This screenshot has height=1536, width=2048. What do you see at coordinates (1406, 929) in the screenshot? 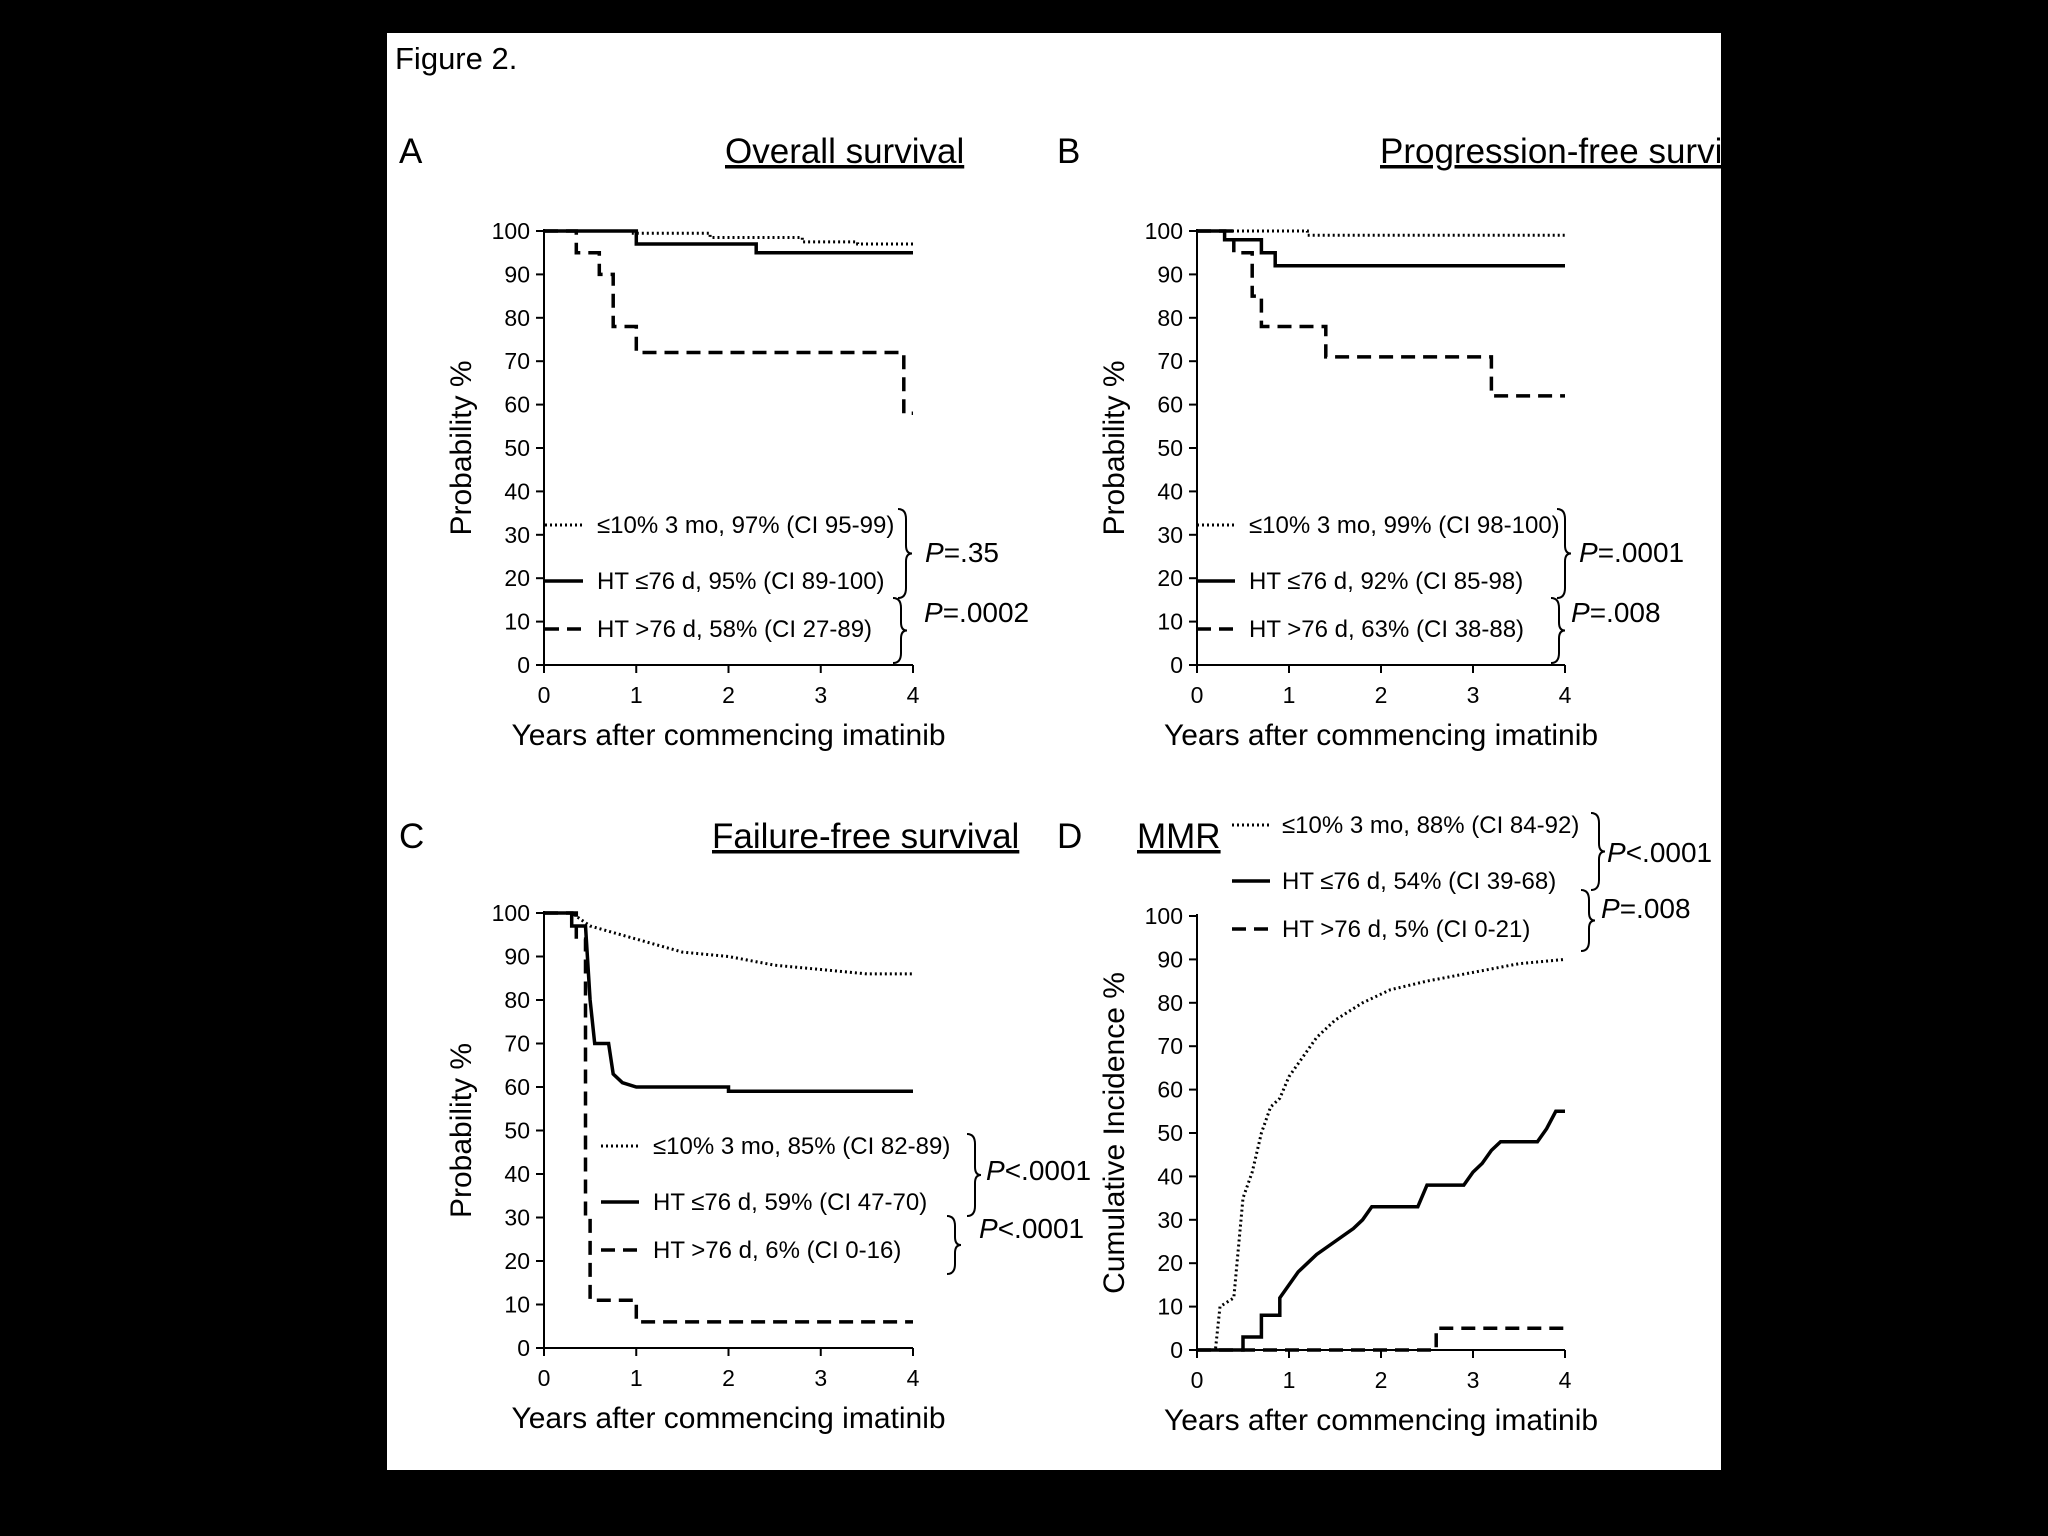
I see `legend-label: HT >76 d, 5% (CI 0-21)` at bounding box center [1406, 929].